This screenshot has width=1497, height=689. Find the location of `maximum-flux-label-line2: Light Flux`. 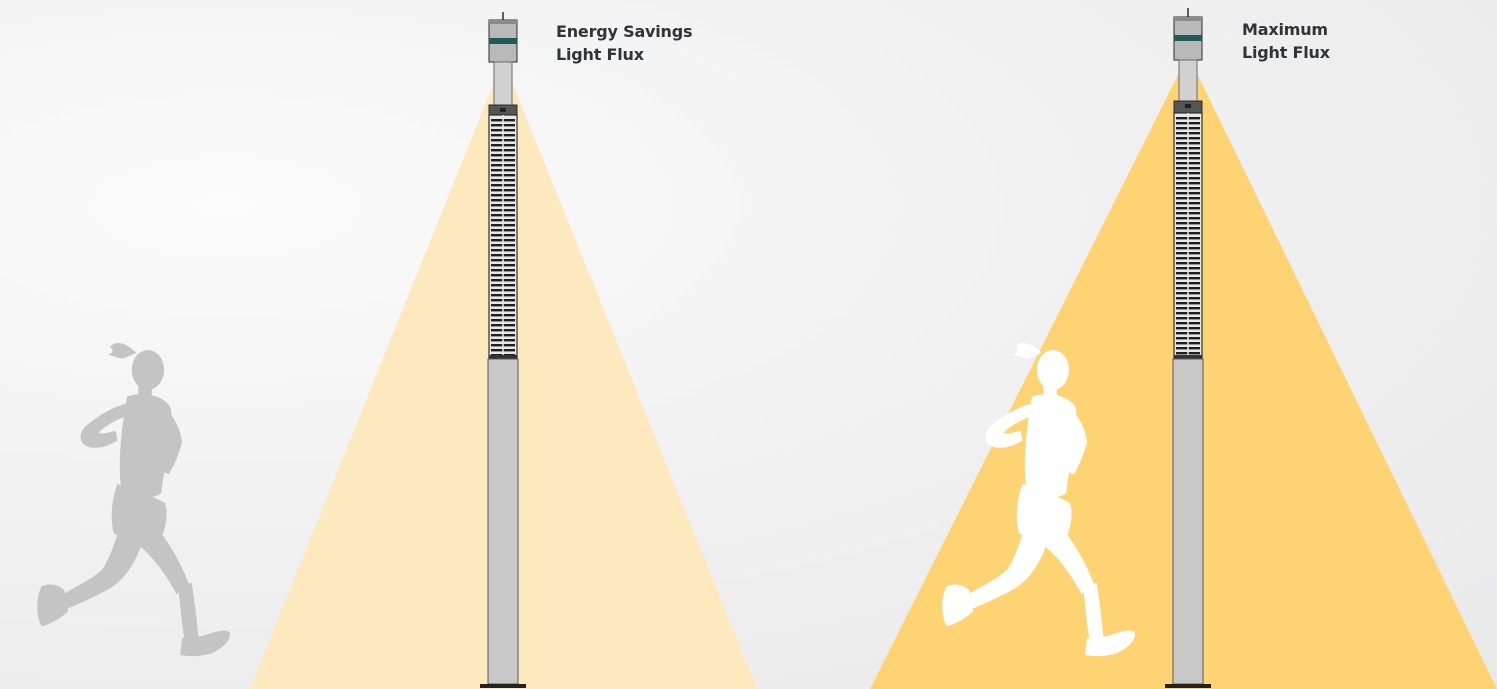

maximum-flux-label-line2: Light Flux is located at coordinates (1286, 52).